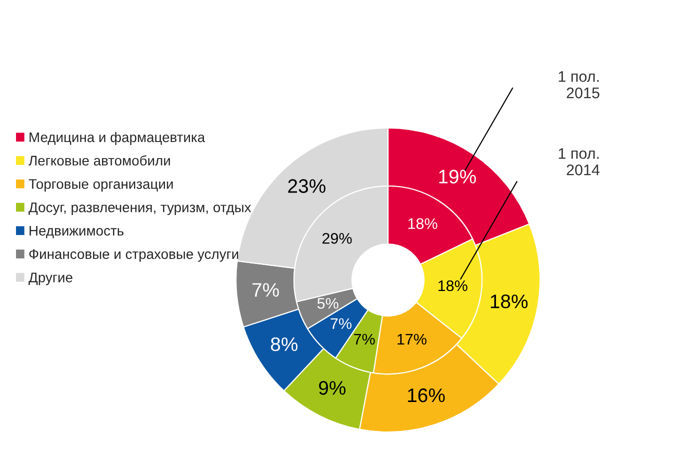 This screenshot has width=700, height=474. I want to click on legend-label: Недвижимость, so click(77, 232).